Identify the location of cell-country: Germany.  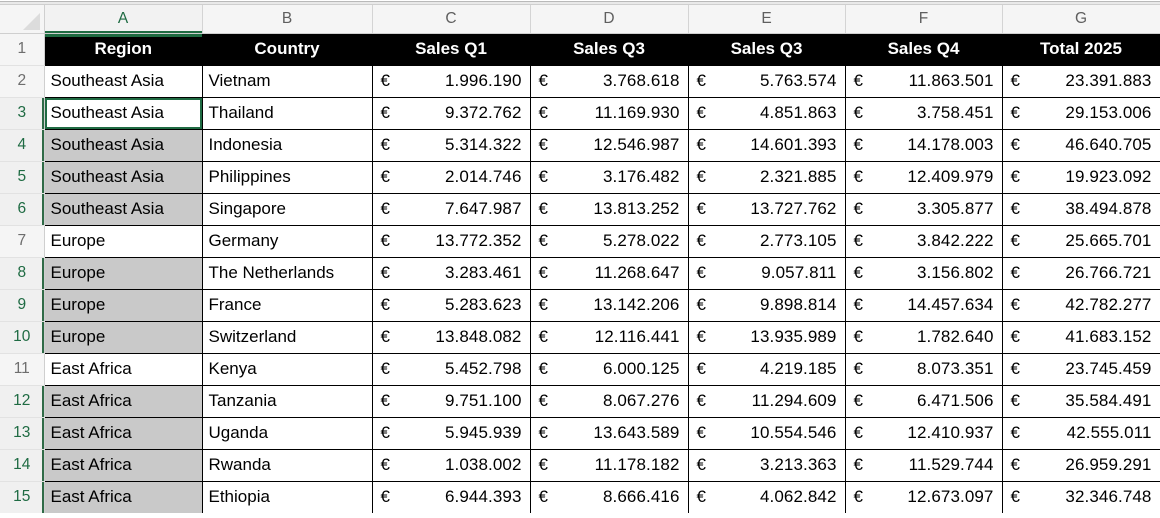
(287, 241).